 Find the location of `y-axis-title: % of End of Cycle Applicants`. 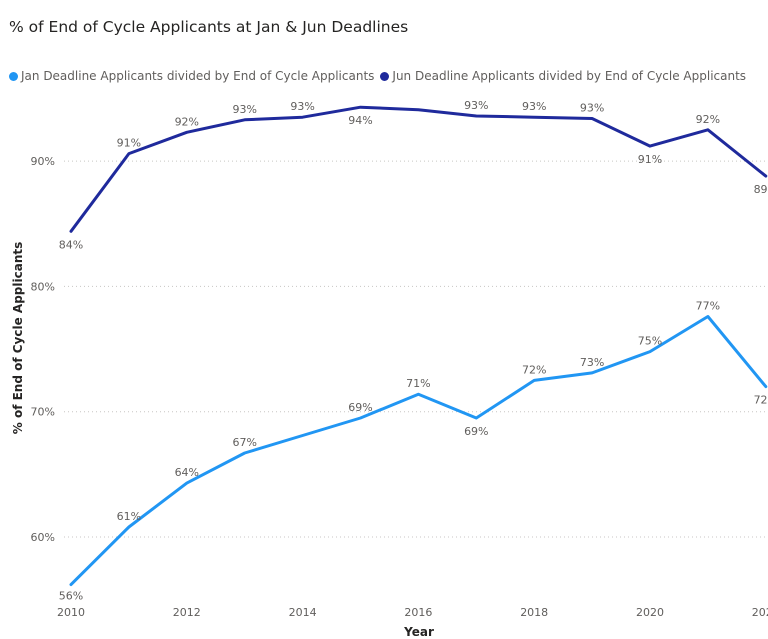

y-axis-title: % of End of Cycle Applicants is located at coordinates (18, 338).